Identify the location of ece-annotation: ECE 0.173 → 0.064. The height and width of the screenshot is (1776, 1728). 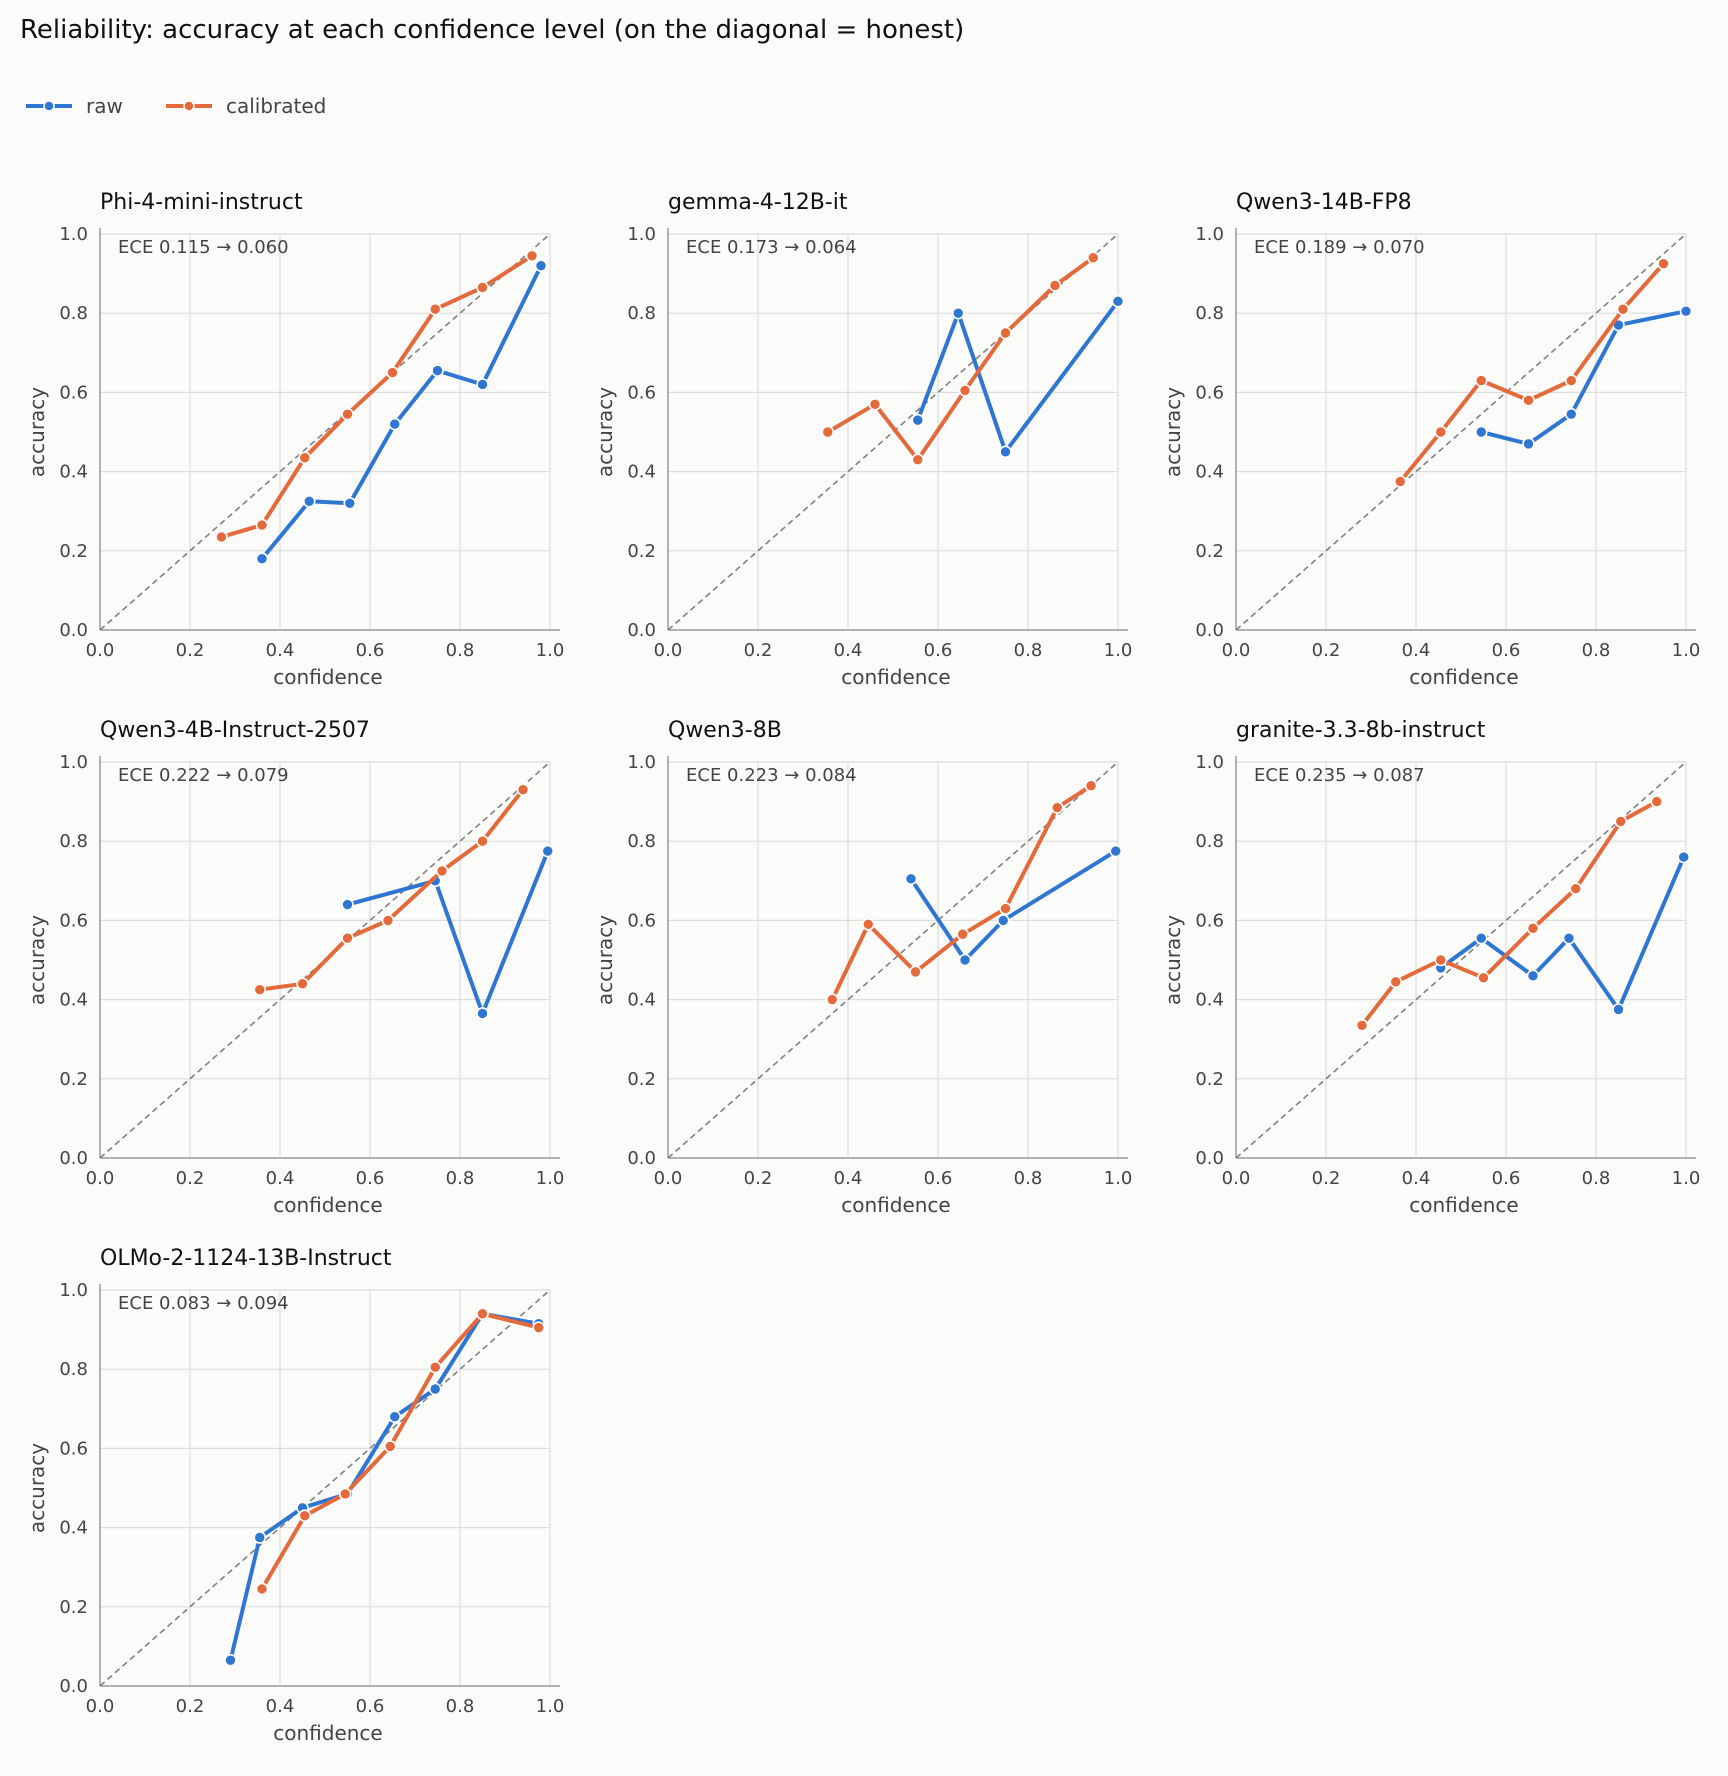
(771, 247).